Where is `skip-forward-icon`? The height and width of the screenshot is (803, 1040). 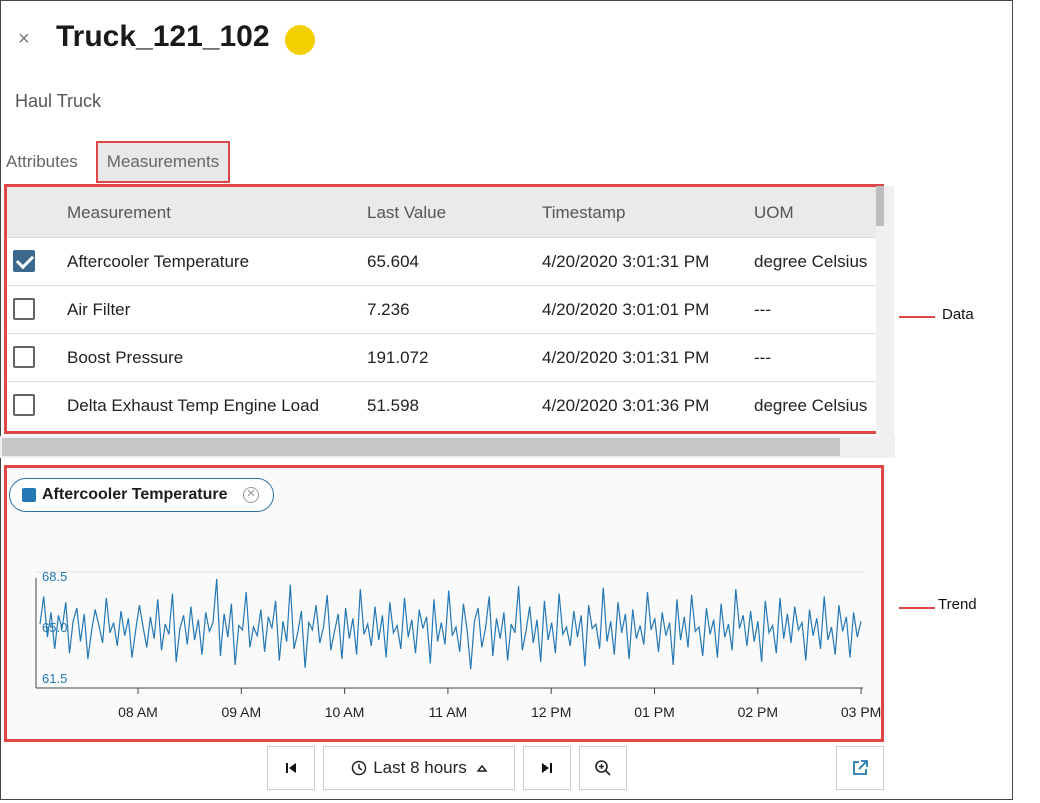 skip-forward-icon is located at coordinates (547, 768).